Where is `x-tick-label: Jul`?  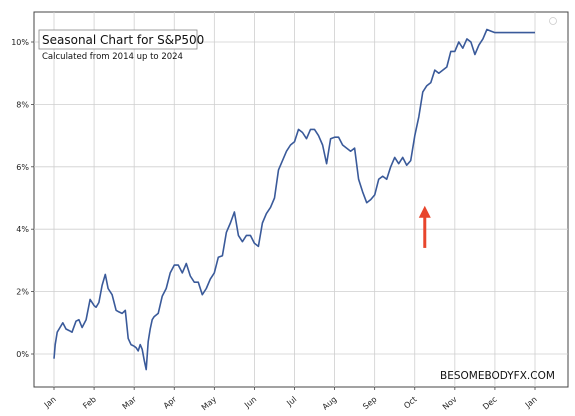
x-tick-label: Jul is located at coordinates (291, 402).